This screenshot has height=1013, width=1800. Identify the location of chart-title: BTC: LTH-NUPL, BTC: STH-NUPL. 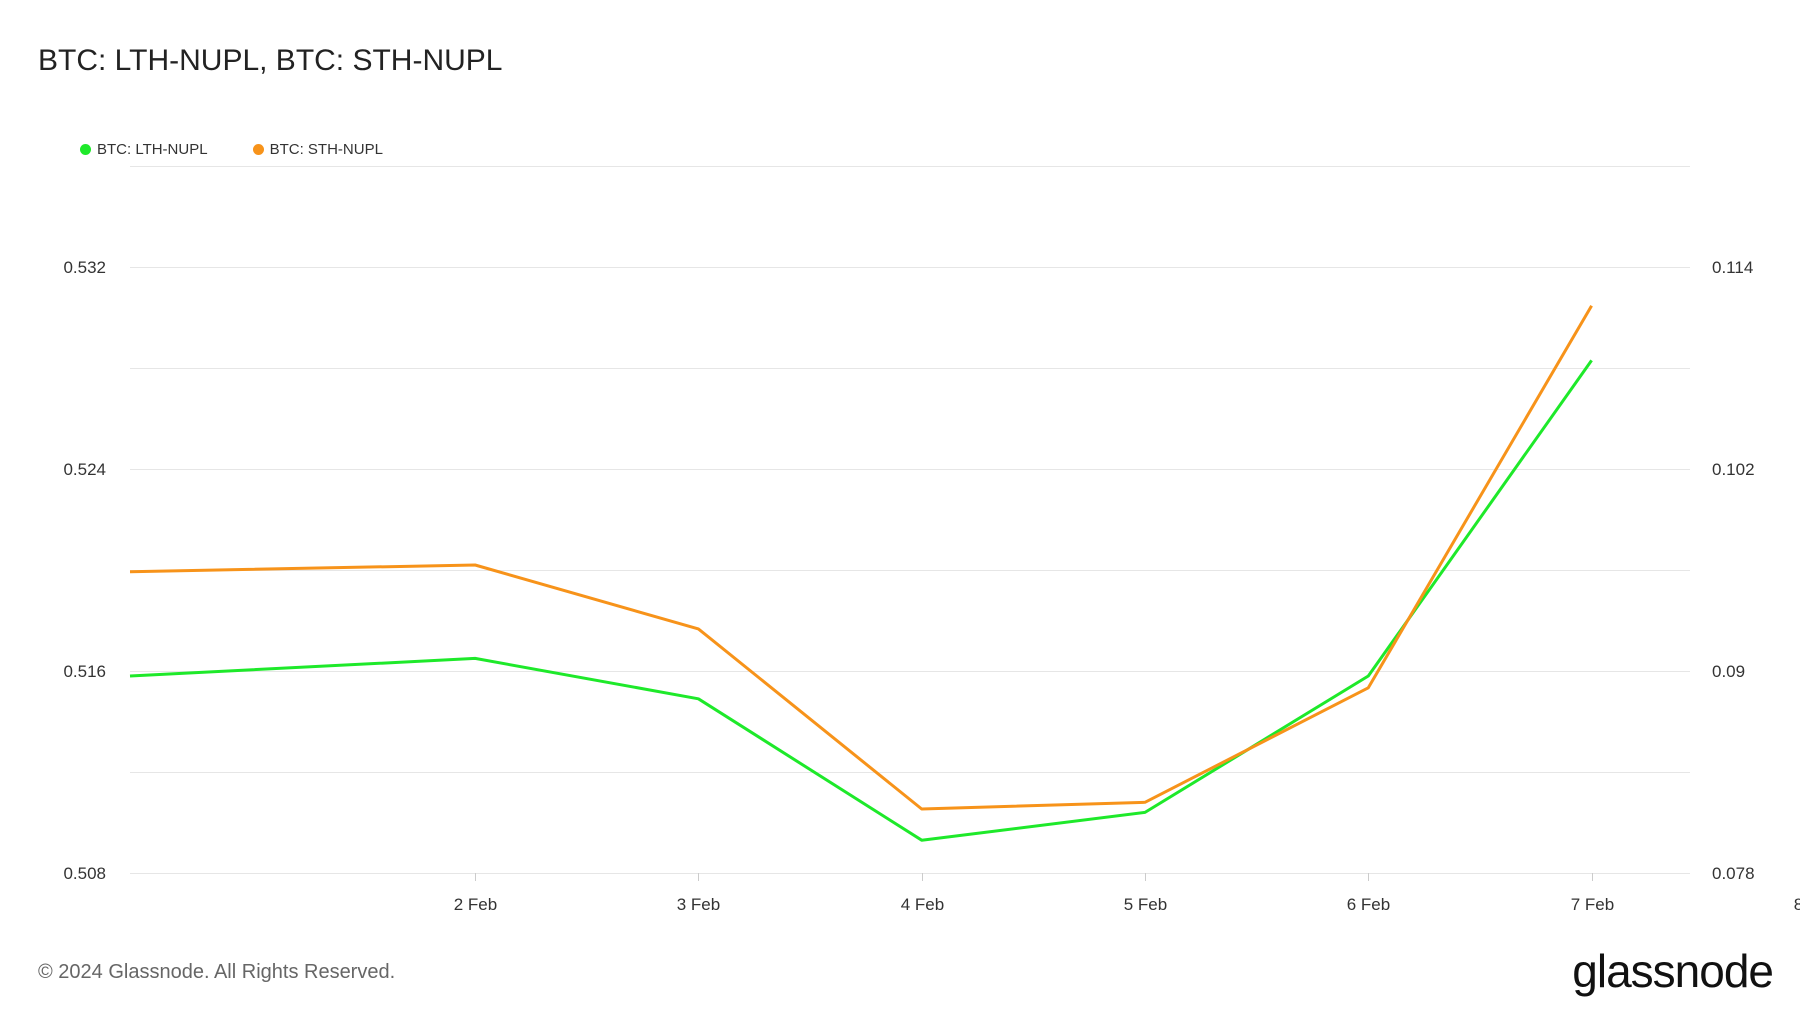
(270, 60).